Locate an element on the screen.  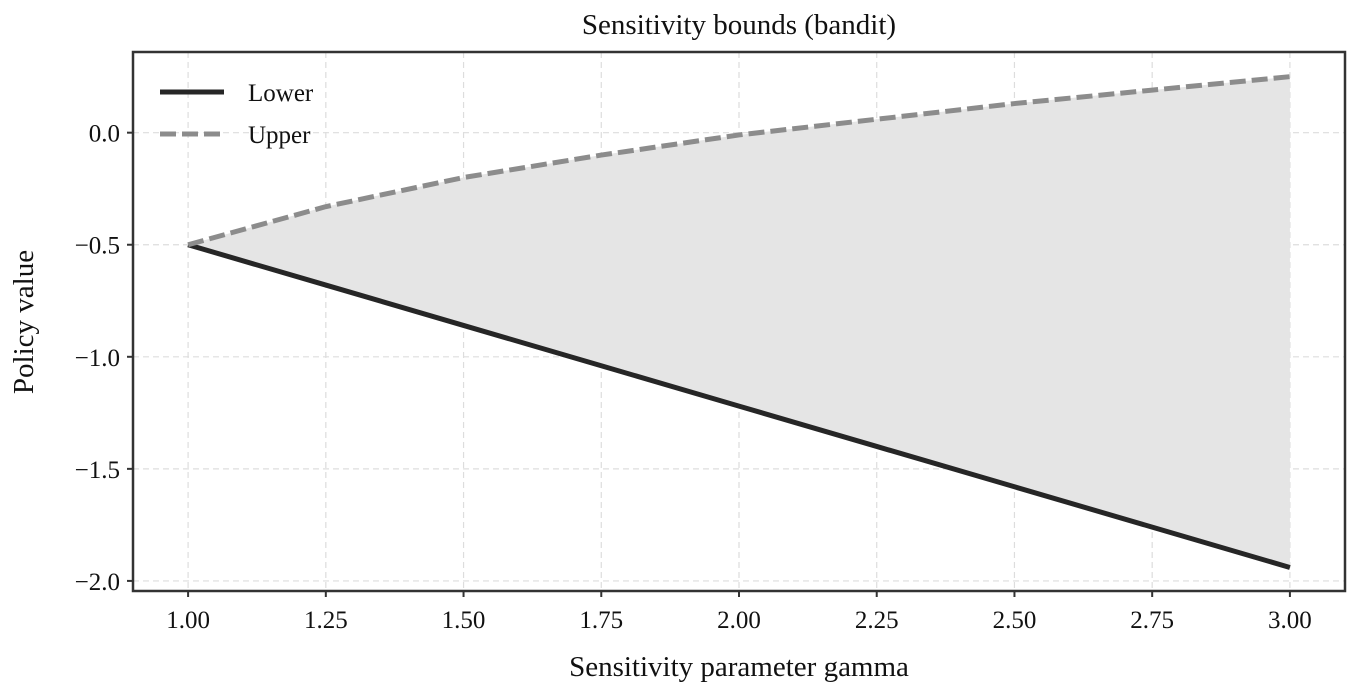
y-axis-label: Policy value is located at coordinates (24, 322).